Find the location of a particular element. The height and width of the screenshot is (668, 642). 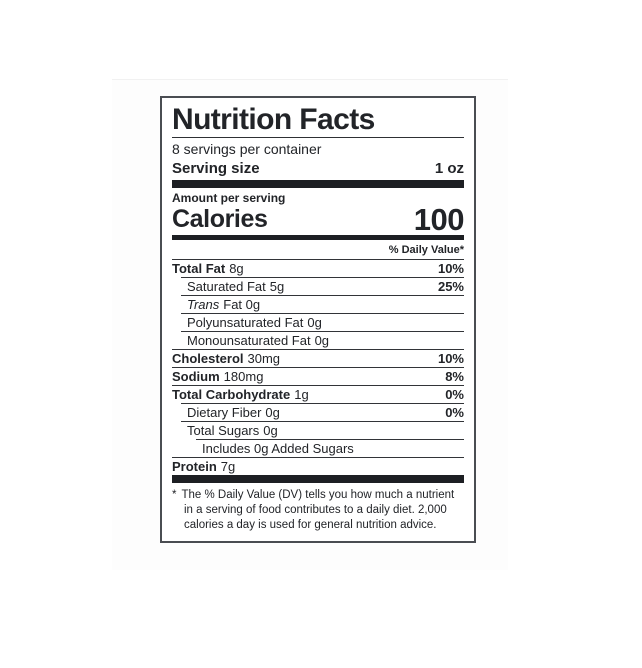

nutrient-row-total-sugars: Total Sugars 0g is located at coordinates (322, 430).